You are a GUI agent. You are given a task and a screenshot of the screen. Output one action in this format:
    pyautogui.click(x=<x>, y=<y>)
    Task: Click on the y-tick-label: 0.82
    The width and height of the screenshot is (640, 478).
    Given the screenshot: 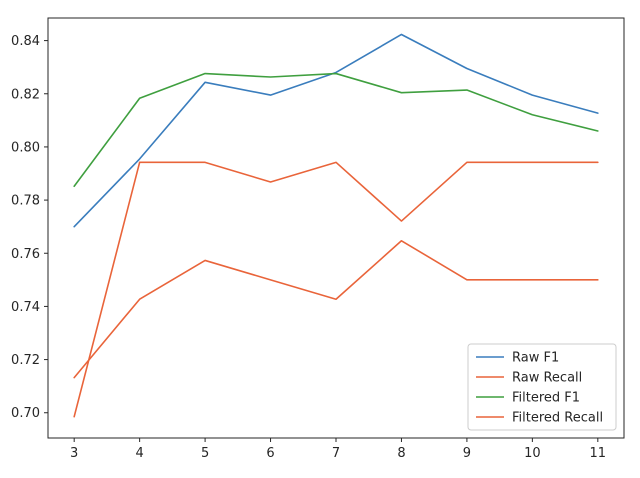 What is the action you would take?
    pyautogui.click(x=25, y=94)
    